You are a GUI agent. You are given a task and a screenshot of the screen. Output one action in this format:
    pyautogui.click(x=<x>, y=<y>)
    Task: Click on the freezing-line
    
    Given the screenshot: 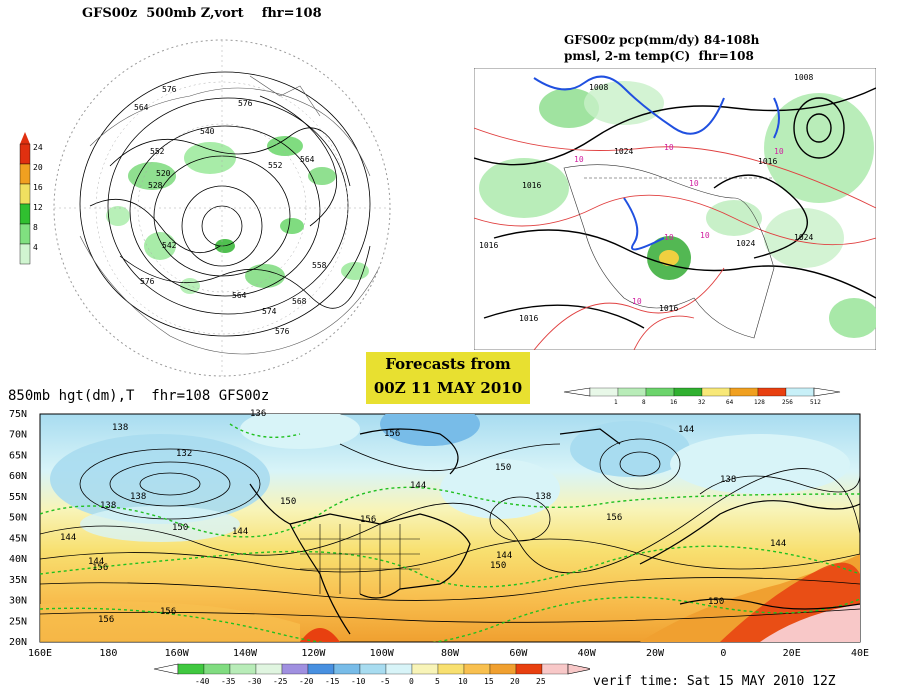 What is the action you would take?
    pyautogui.click(x=656, y=163)
    